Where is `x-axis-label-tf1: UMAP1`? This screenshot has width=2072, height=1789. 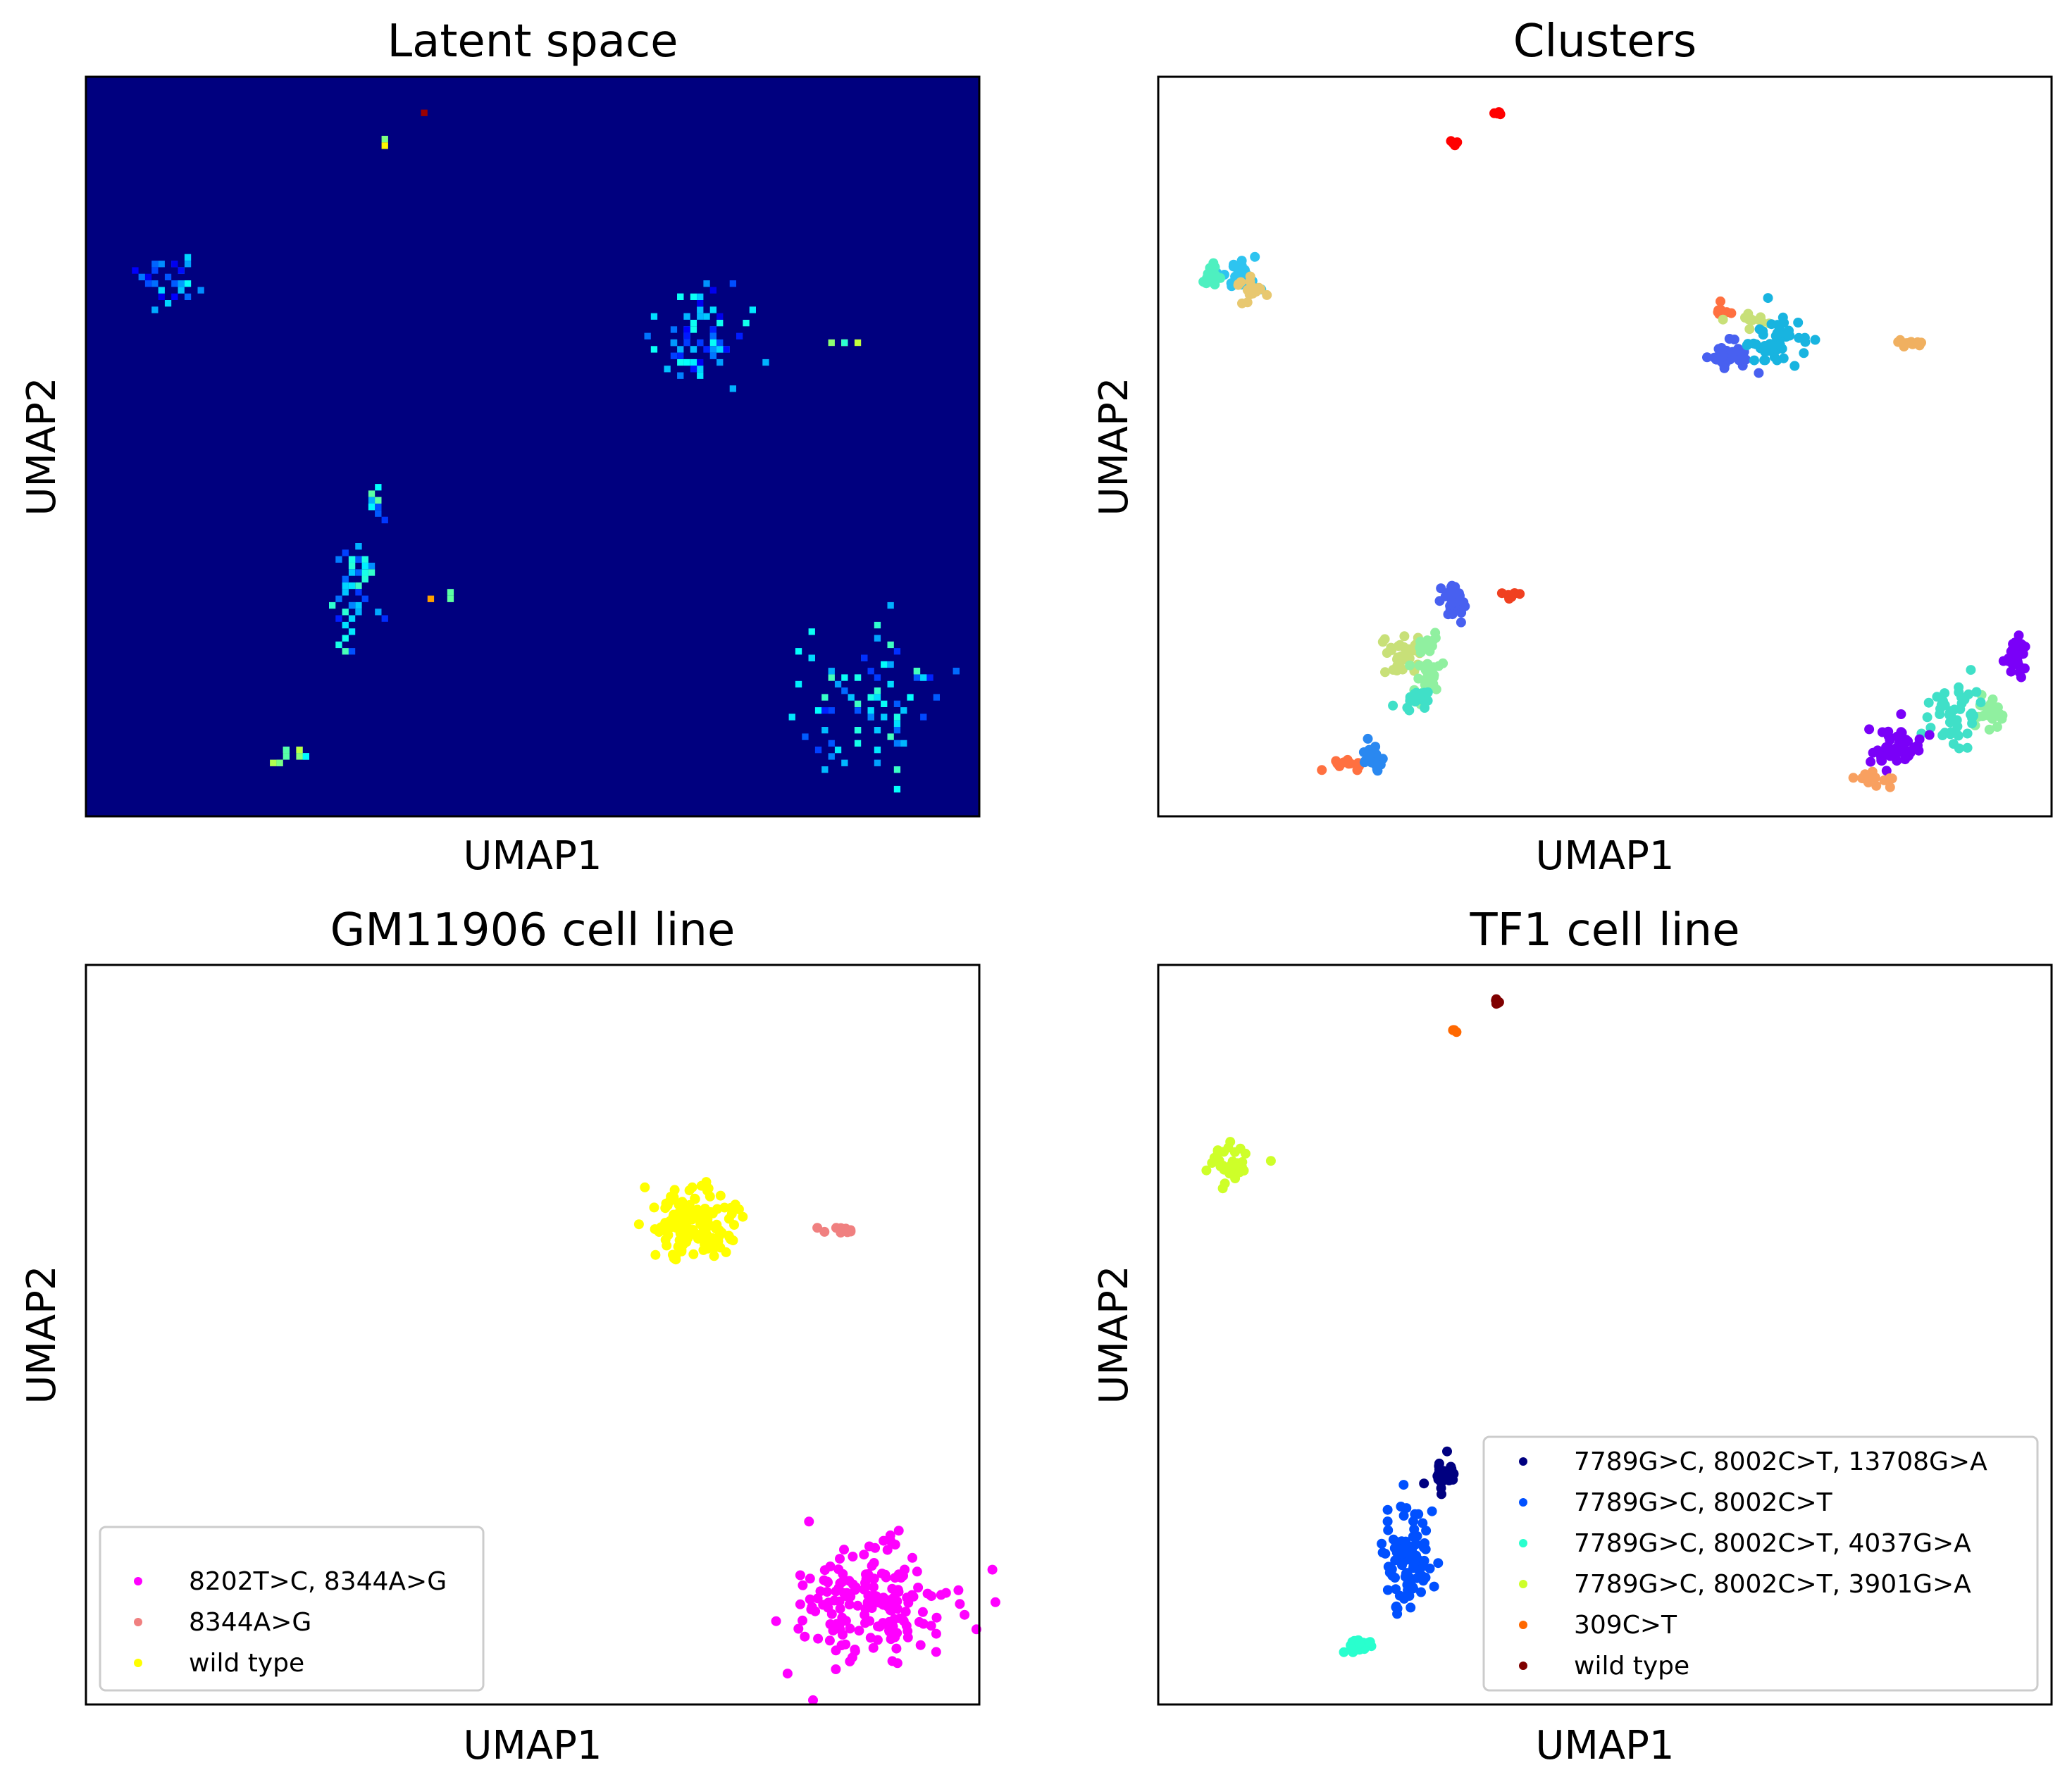
x-axis-label-tf1: UMAP1 is located at coordinates (1605, 1746).